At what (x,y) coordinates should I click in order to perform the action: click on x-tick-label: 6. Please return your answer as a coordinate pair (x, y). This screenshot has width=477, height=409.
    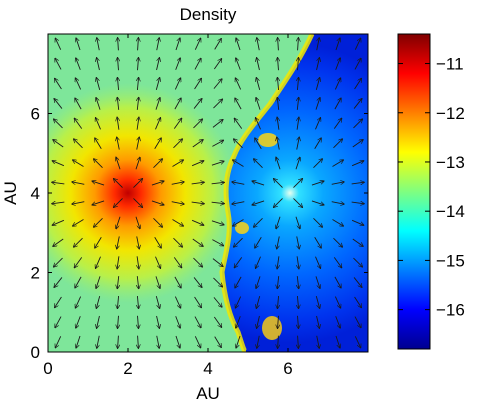
    Looking at the image, I should click on (287, 368).